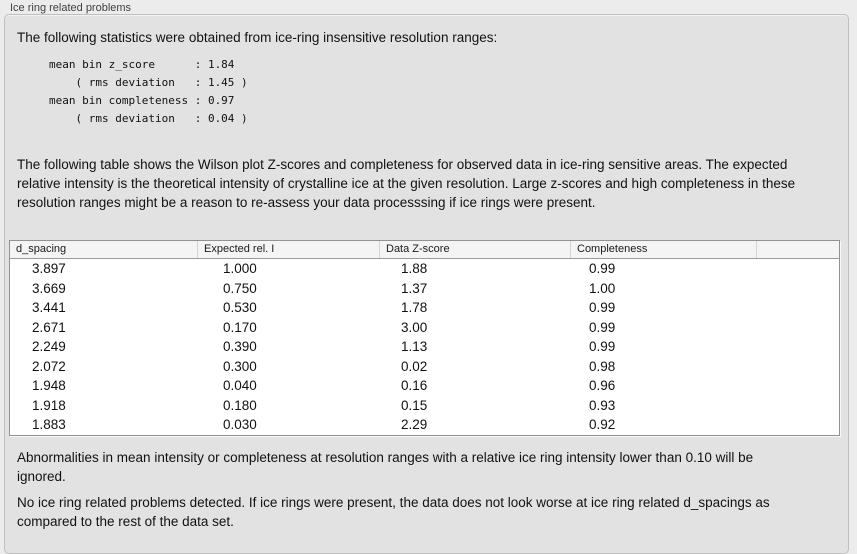 The width and height of the screenshot is (857, 554). Describe the element at coordinates (602, 405) in the screenshot. I see `cell-completeness: 0.93` at that location.